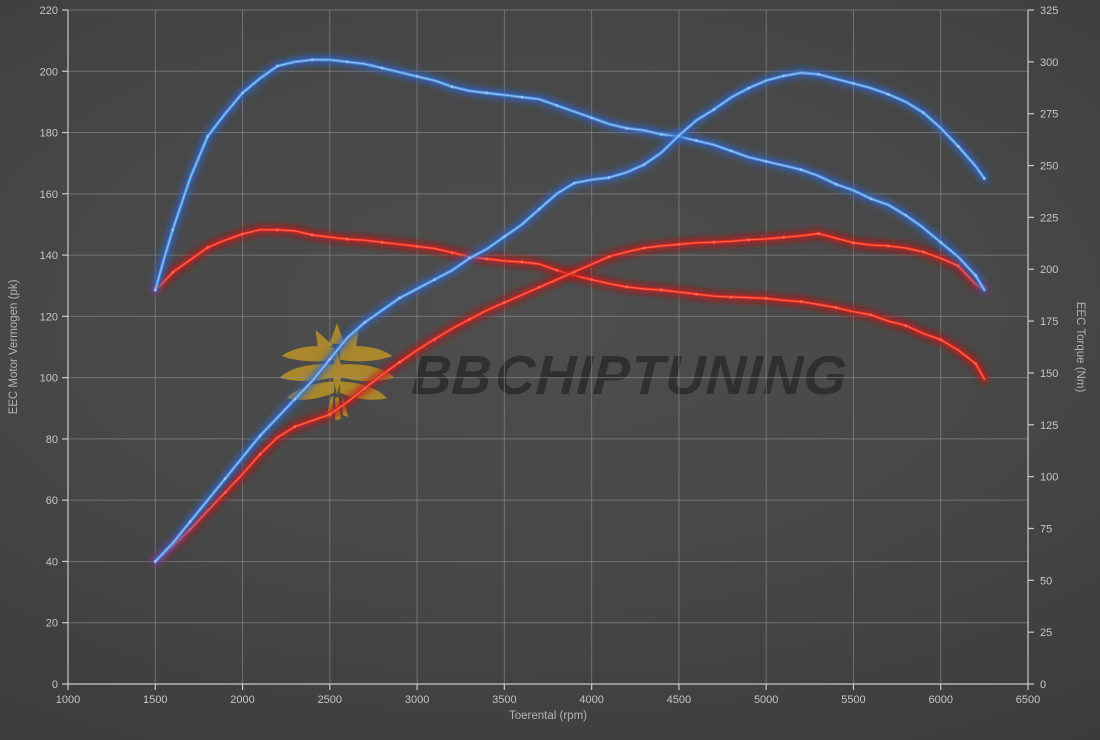 The image size is (1100, 740). Describe the element at coordinates (1046, 529) in the screenshot. I see `y-right-tick-label: 75` at that location.